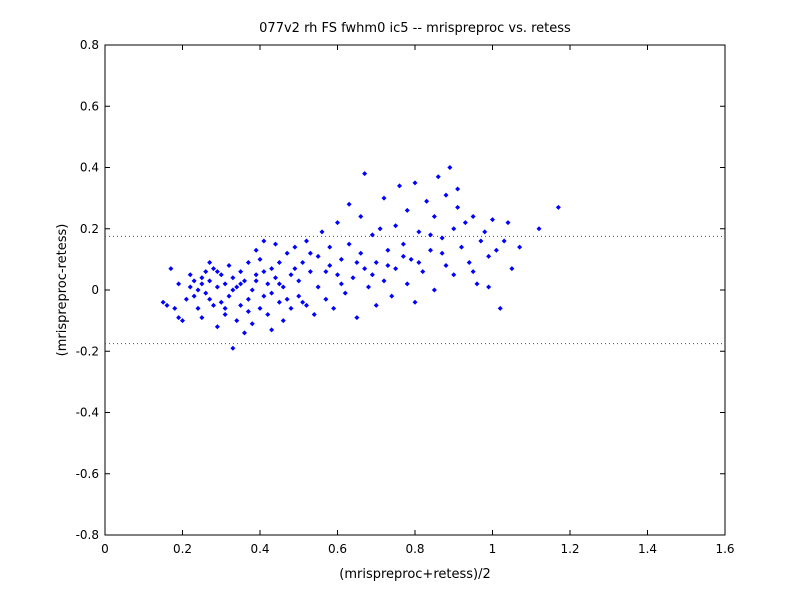 This screenshot has height=600, width=800. Describe the element at coordinates (89, 106) in the screenshot. I see `y-tick-label: 0.6` at that location.